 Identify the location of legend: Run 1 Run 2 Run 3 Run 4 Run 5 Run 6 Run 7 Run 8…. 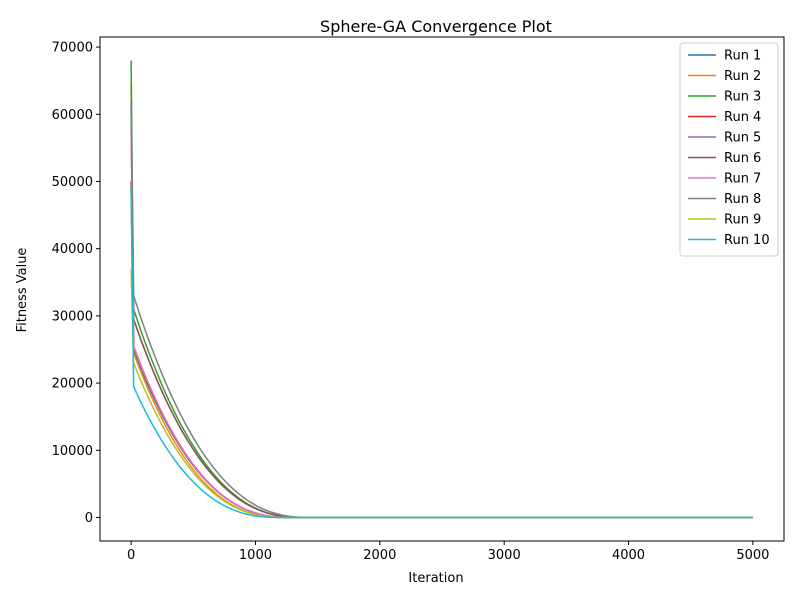
(729, 149).